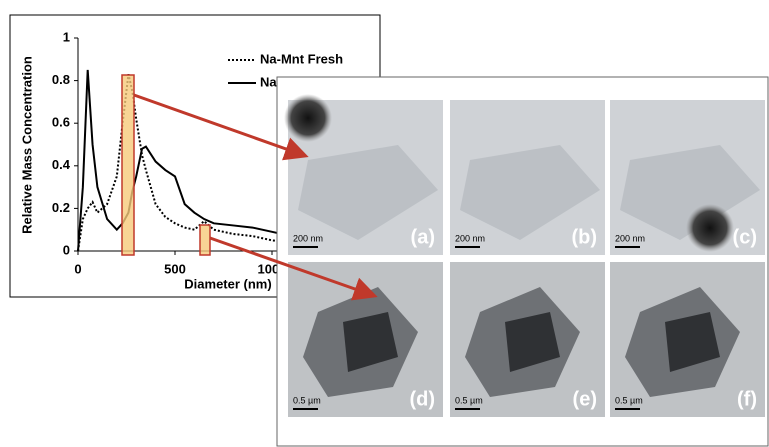 The height and width of the screenshot is (447, 769). I want to click on y-tick-label: 0.2, so click(61, 207).